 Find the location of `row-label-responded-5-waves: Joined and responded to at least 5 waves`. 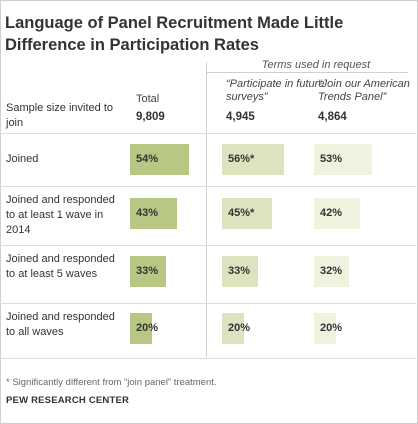

row-label-responded-5-waves: Joined and responded to at least 5 waves is located at coordinates (60, 266).